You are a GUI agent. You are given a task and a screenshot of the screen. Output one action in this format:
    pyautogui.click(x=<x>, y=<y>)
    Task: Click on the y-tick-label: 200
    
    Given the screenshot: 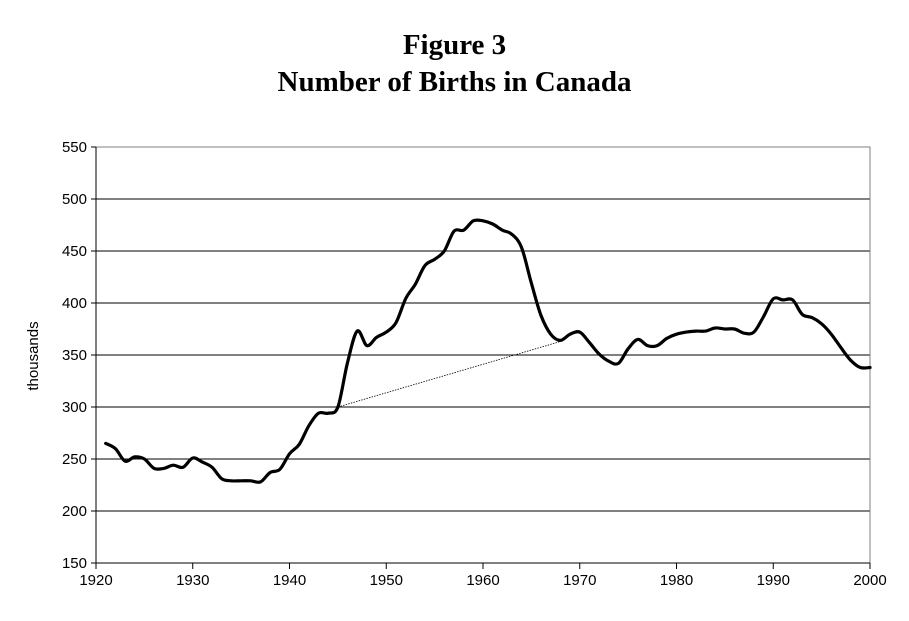 What is the action you would take?
    pyautogui.click(x=74, y=511)
    